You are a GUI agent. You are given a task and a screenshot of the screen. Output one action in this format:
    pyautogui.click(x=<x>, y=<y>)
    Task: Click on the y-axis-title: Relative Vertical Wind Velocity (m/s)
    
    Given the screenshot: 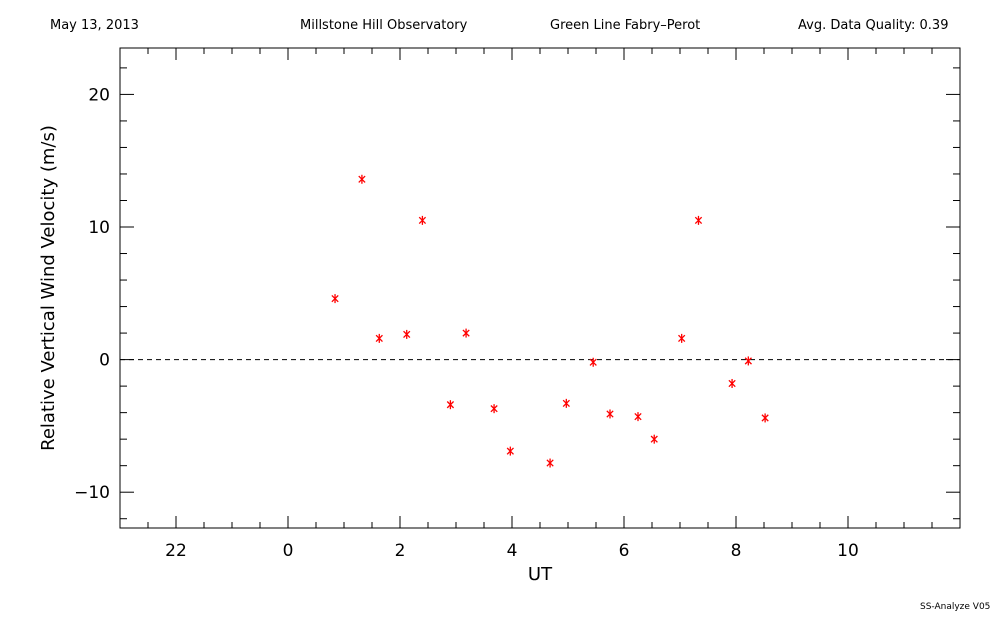 What is the action you would take?
    pyautogui.click(x=48, y=288)
    